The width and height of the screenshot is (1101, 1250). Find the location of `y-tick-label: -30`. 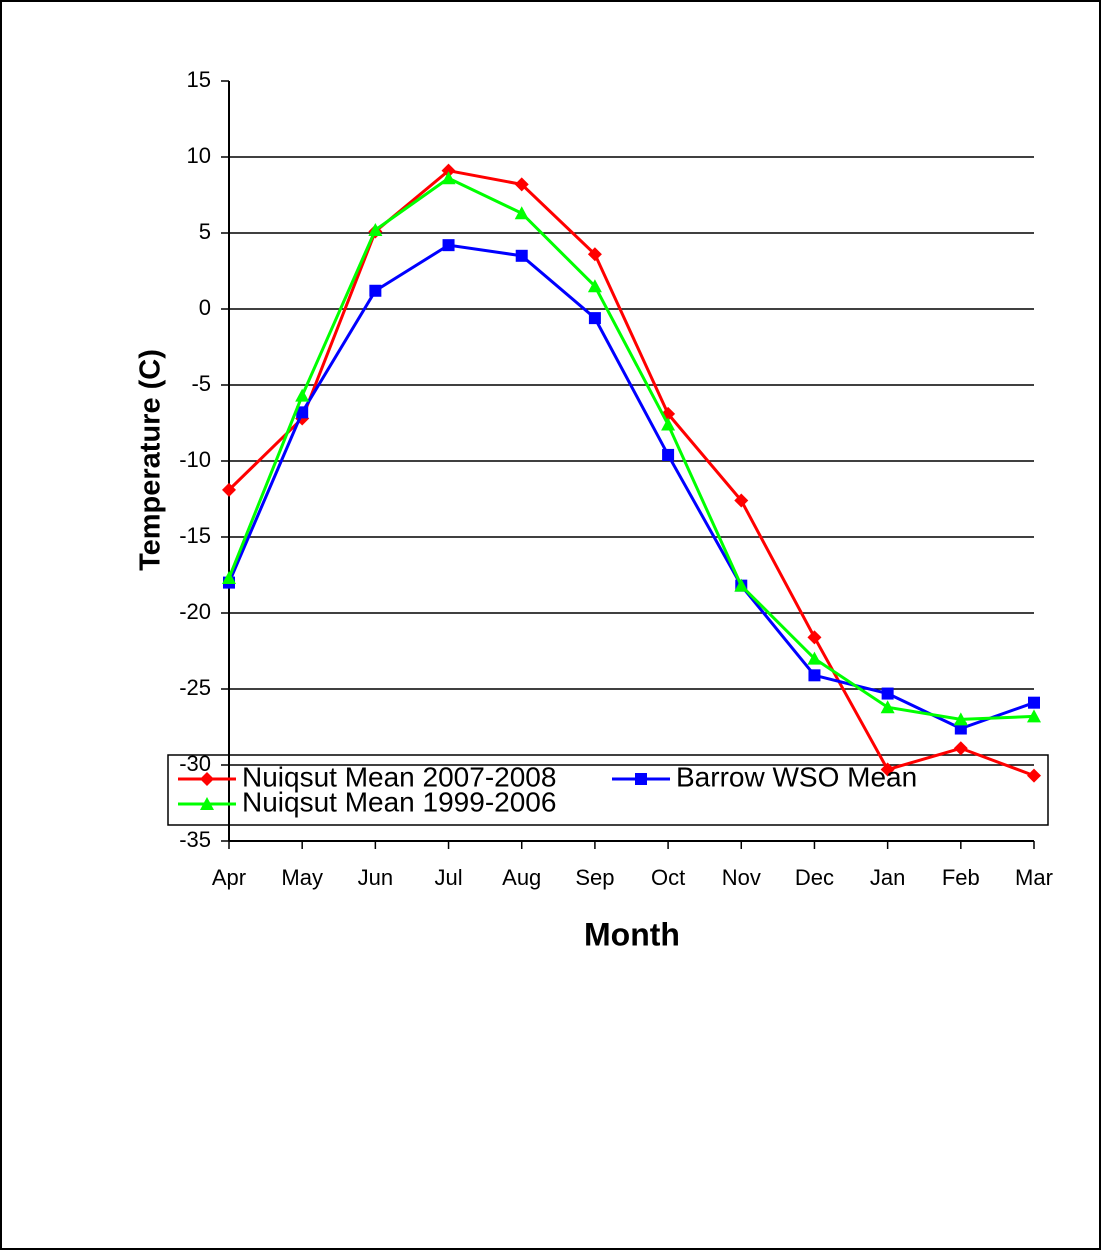

y-tick-label: -30 is located at coordinates (195, 763).